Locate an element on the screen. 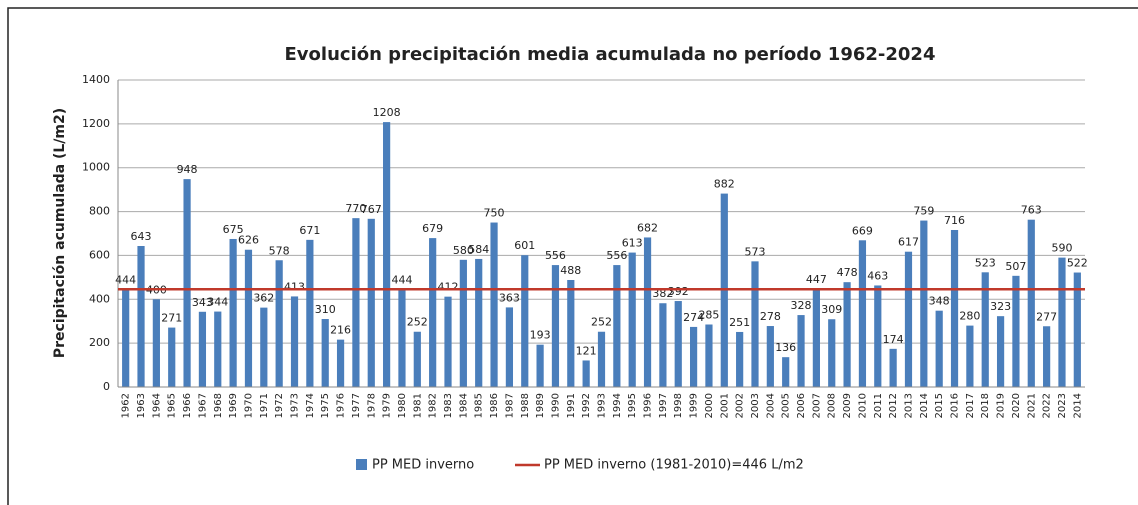 This screenshot has height=505, width=1138. data-label: 348 is located at coordinates (939, 301).